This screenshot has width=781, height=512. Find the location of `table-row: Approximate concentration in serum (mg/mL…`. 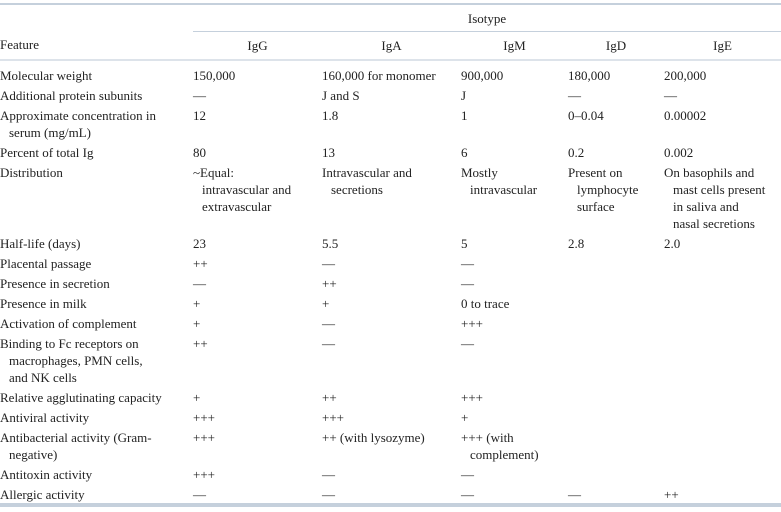

table-row: Approximate concentration in serum (mg/mL… is located at coordinates (390, 123).